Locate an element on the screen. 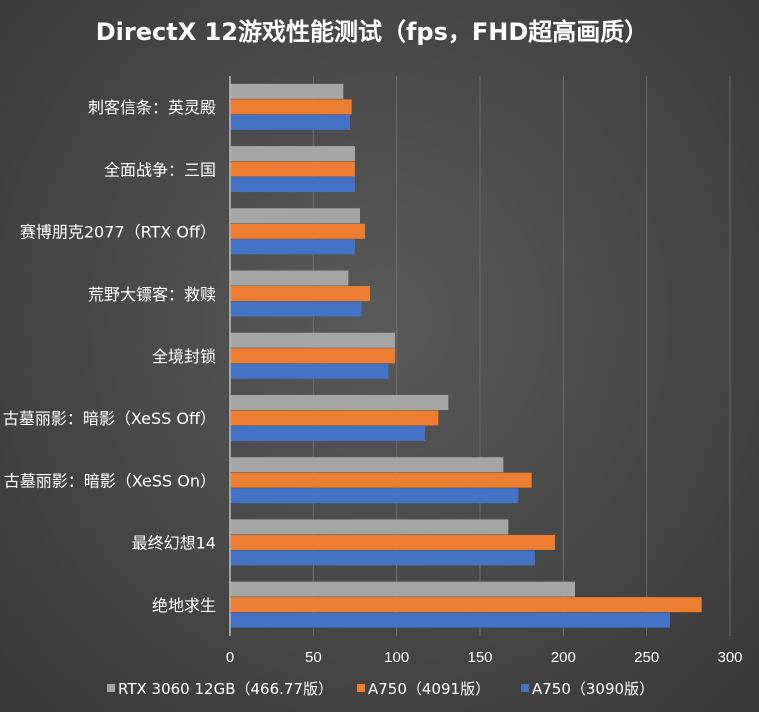 The width and height of the screenshot is (759, 712). category-label: 全境封锁 is located at coordinates (184, 356).